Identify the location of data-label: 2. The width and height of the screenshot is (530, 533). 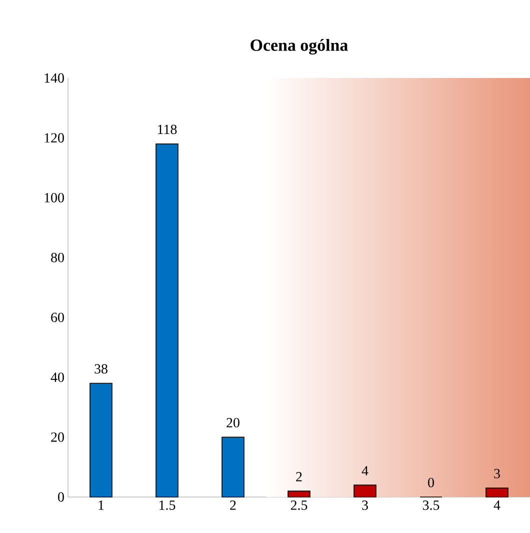
(299, 477).